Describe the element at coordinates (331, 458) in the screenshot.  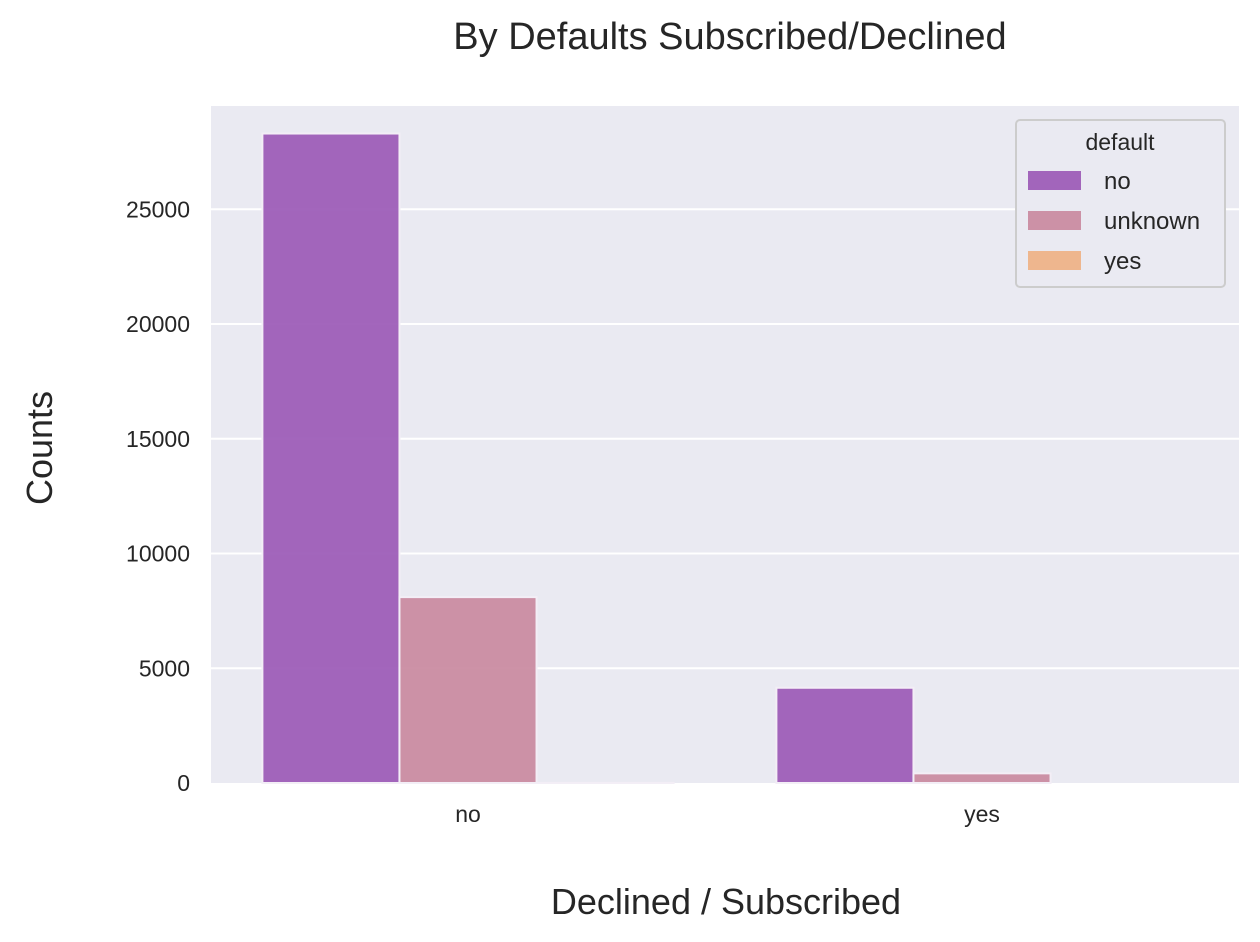
I see `bar-no-no` at that location.